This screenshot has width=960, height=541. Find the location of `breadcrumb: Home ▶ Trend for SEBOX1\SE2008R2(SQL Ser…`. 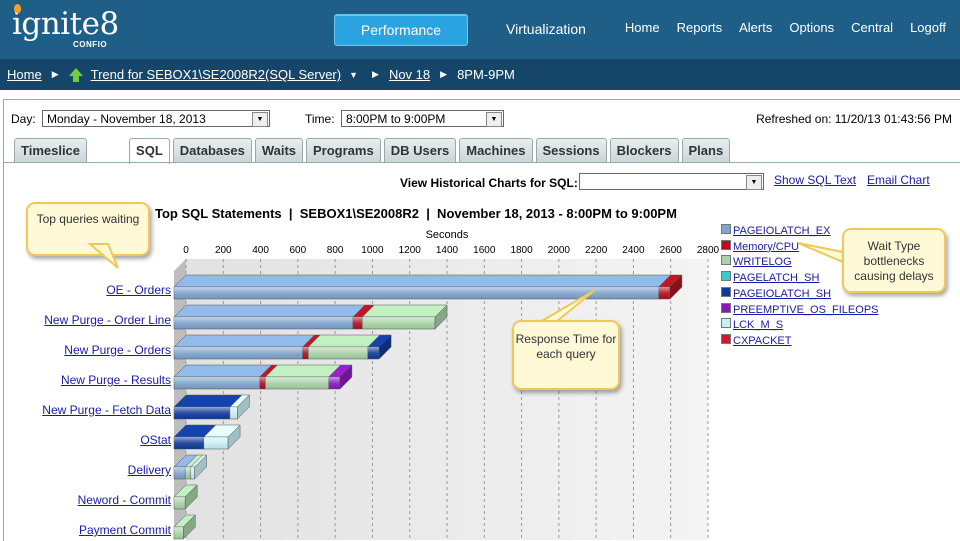

breadcrumb: Home ▶ Trend for SEBOX1\SE2008R2(SQL Ser… is located at coordinates (480, 74).